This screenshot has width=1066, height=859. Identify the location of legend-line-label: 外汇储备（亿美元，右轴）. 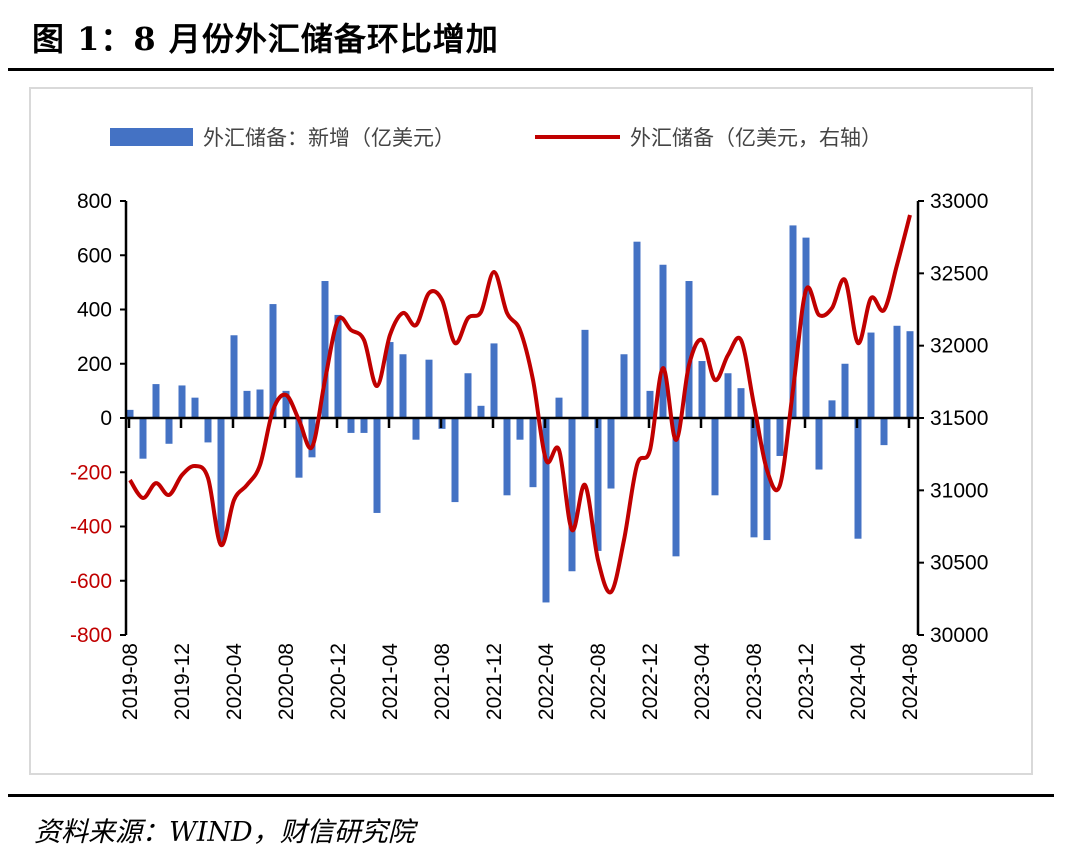
(756, 138).